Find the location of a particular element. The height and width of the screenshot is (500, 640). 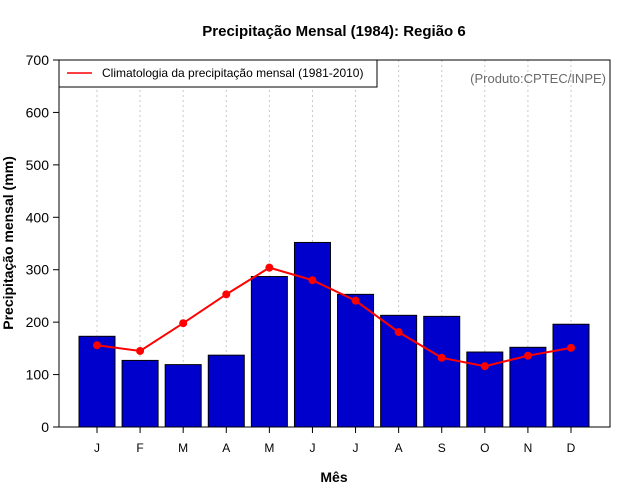

y-tick-label: 0 is located at coordinates (45, 427).